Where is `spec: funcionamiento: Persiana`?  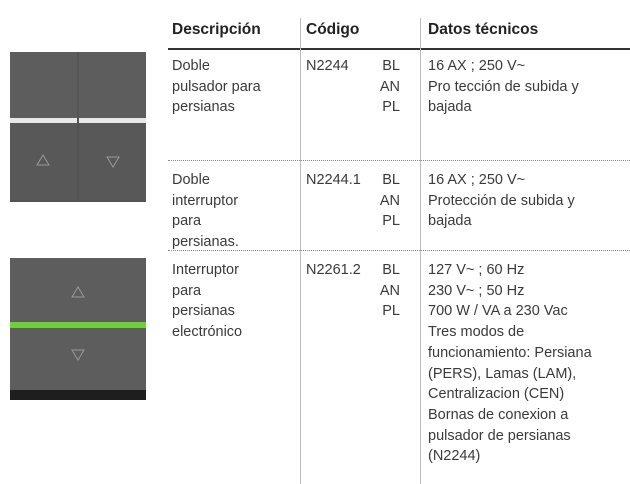 spec: funcionamiento: Persiana is located at coordinates (510, 352).